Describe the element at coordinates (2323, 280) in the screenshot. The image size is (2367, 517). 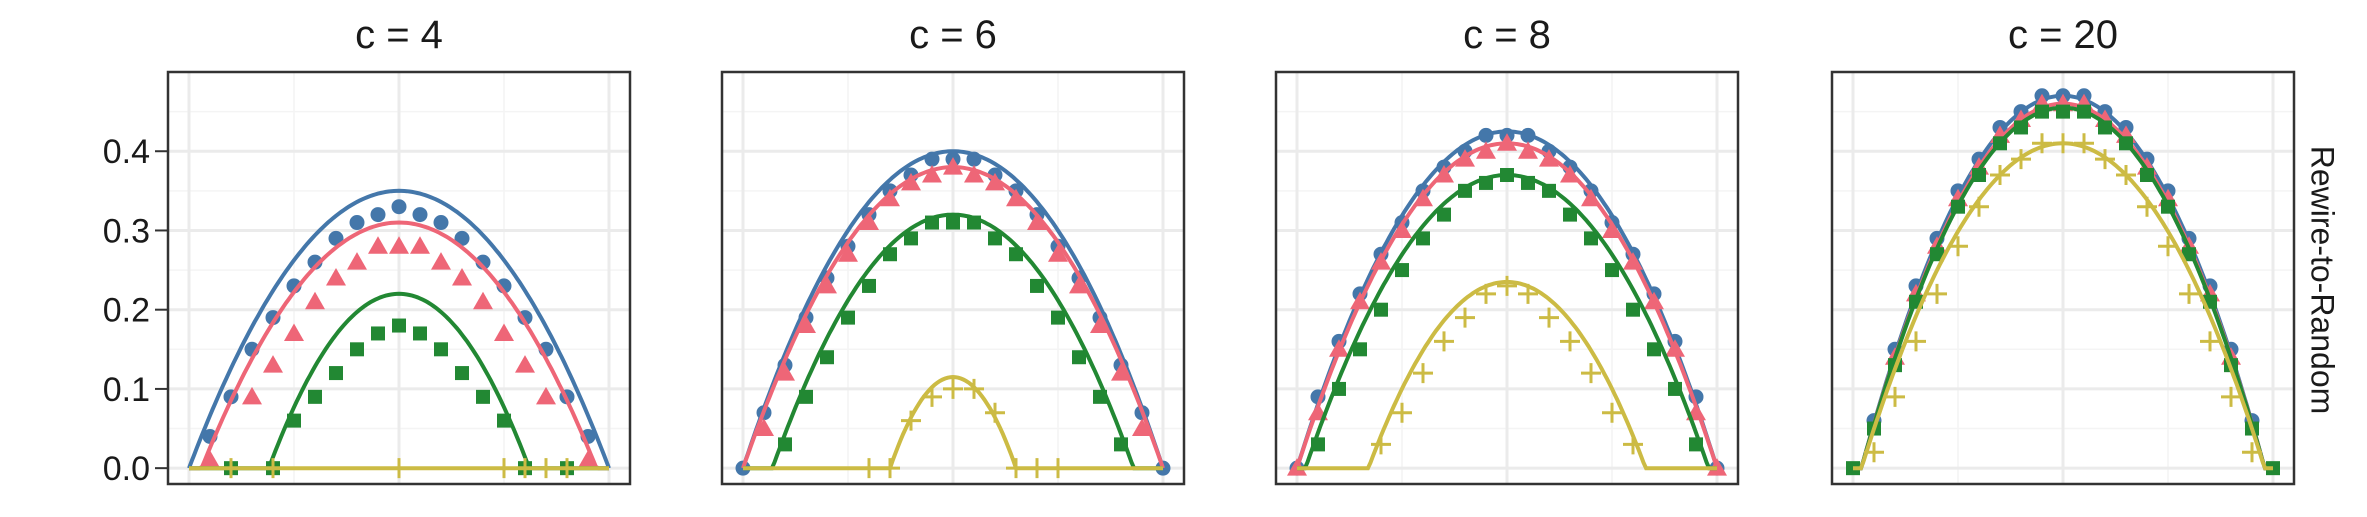
I see `facet-strip-label: Rewire-to-Random` at that location.